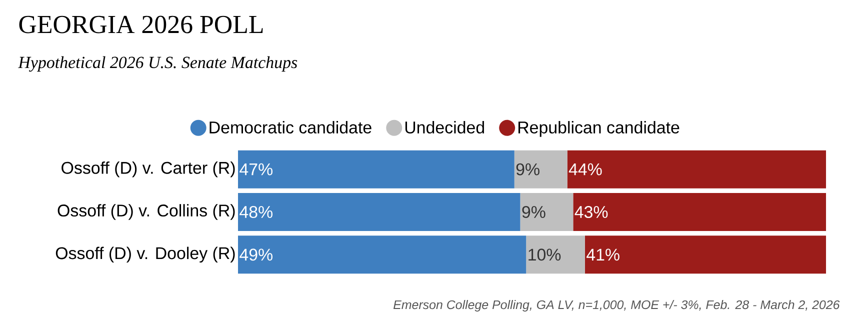 This screenshot has width=852, height=321. I want to click on data-label: 49%, so click(256, 254).